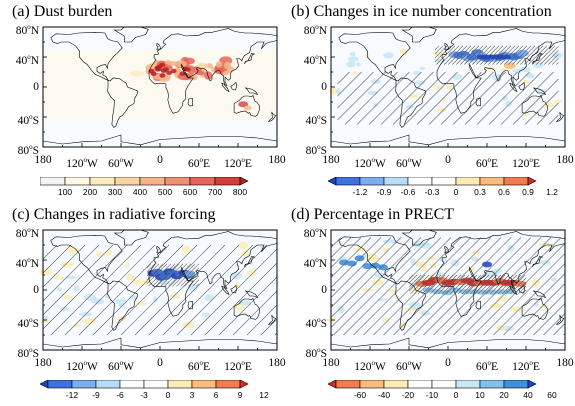  What do you see at coordinates (316, 353) in the screenshot?
I see `latitude-label: 80oS` at bounding box center [316, 353].